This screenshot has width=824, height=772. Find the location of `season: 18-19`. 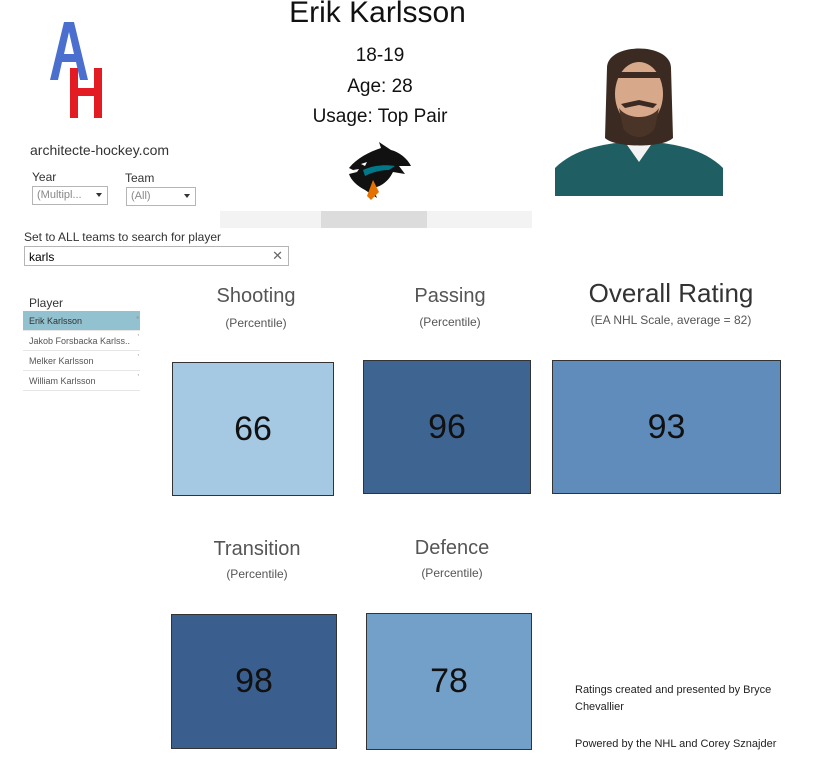

season: 18-19 is located at coordinates (380, 55).